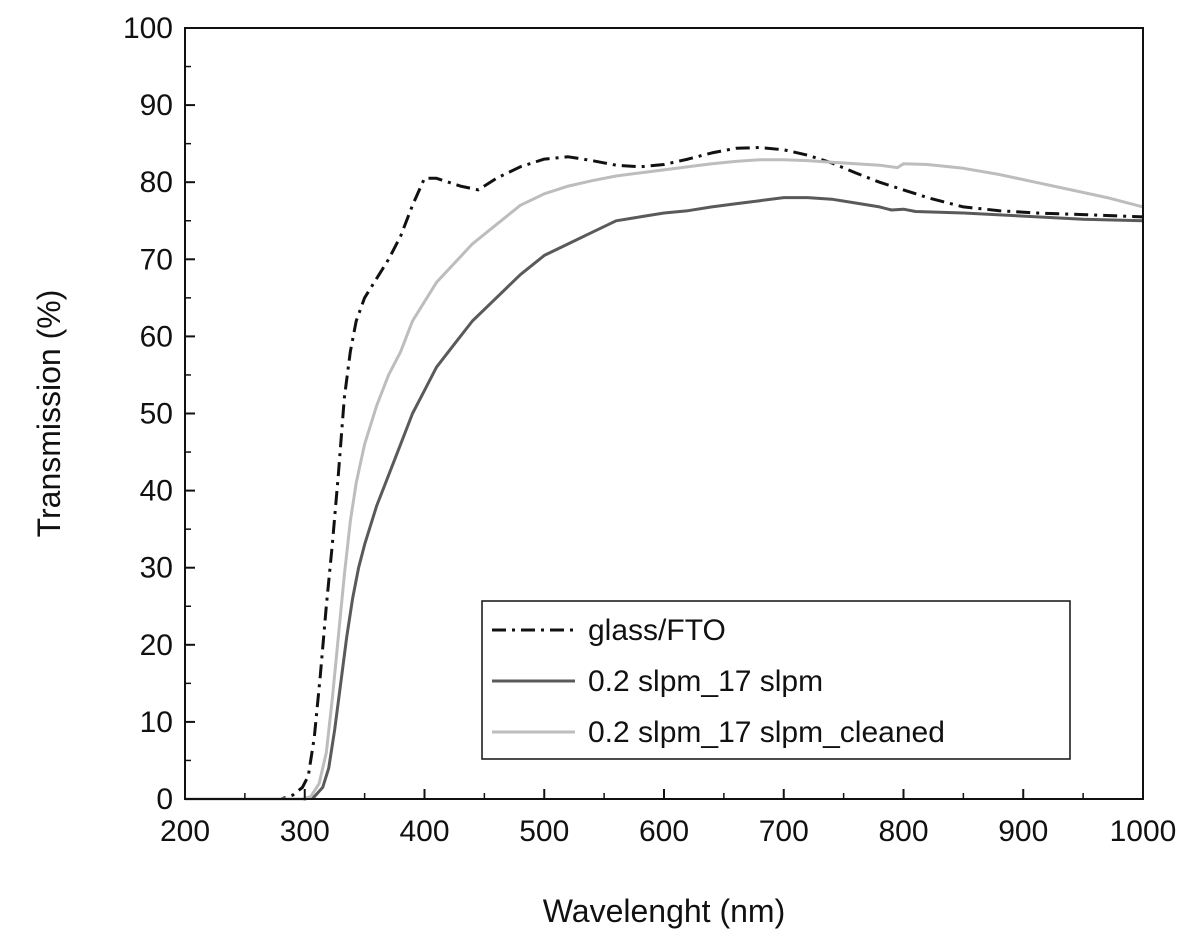 This screenshot has height=948, width=1200. What do you see at coordinates (544, 831) in the screenshot?
I see `x-tick-label: 500` at bounding box center [544, 831].